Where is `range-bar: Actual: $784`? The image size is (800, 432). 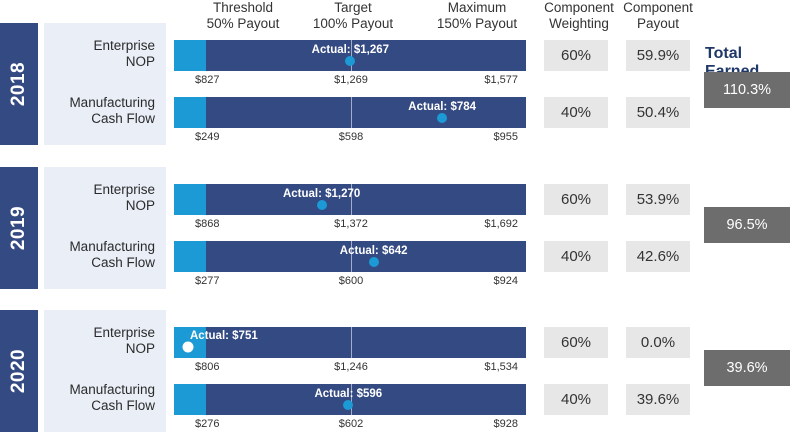
range-bar: Actual: $784 is located at coordinates (350, 112).